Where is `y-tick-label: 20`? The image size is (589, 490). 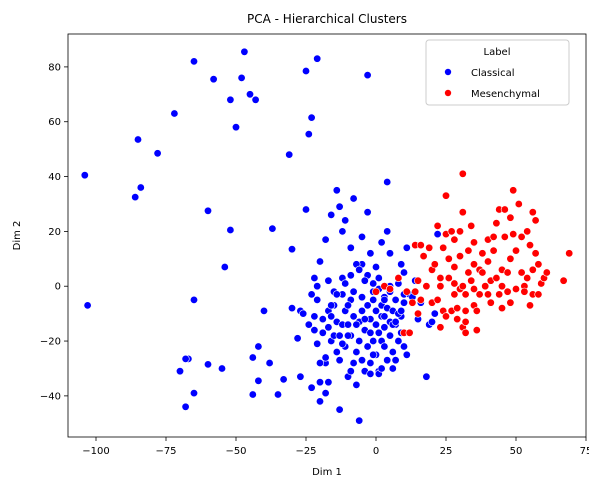 y-tick-label: 20 is located at coordinates (54, 232).